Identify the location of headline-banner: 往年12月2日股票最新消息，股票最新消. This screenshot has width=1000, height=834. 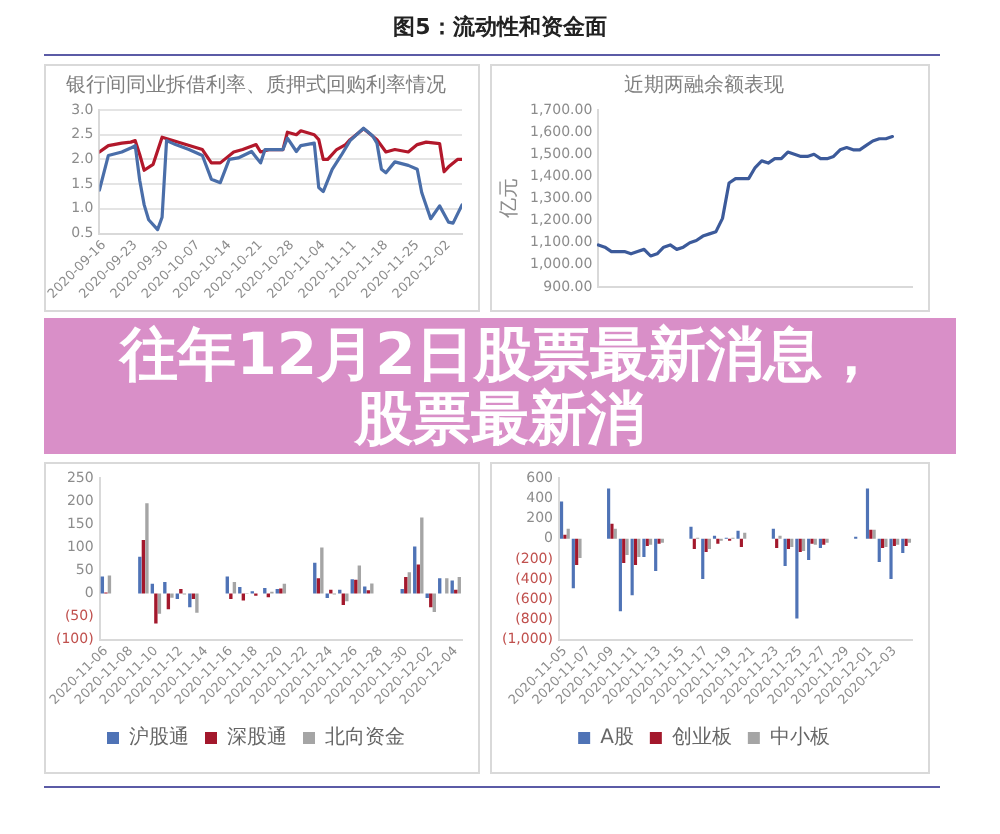
(500, 386).